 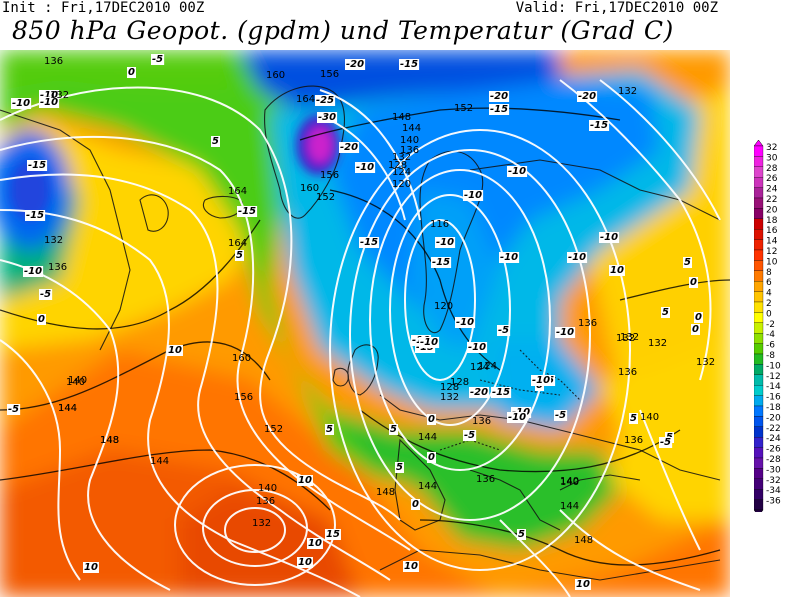 What do you see at coordinates (773, 470) in the screenshot?
I see `colorbar-label: -30` at bounding box center [773, 470].